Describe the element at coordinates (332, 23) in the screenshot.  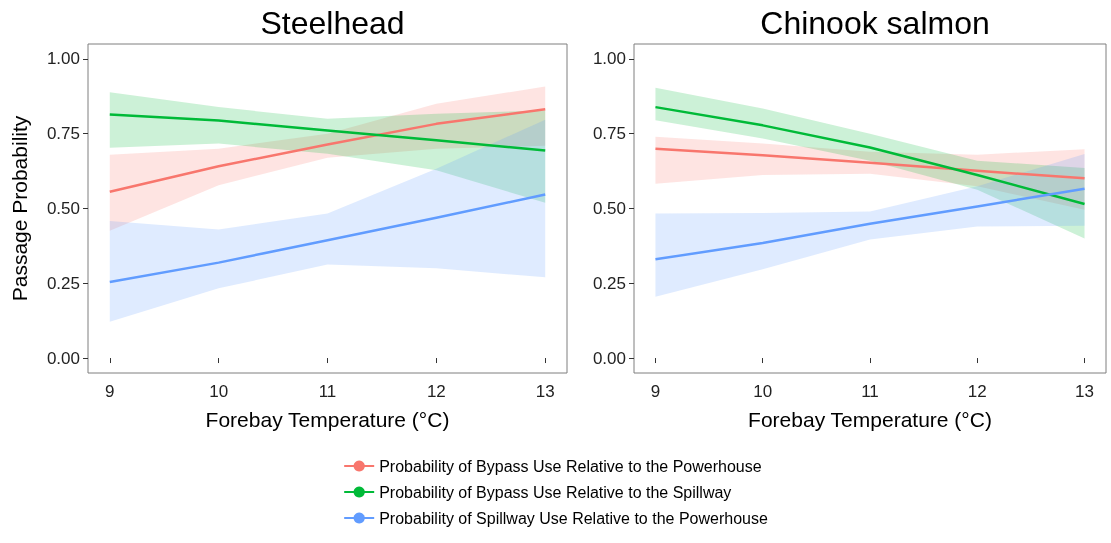
I see `chart-title: Steelhead` at that location.